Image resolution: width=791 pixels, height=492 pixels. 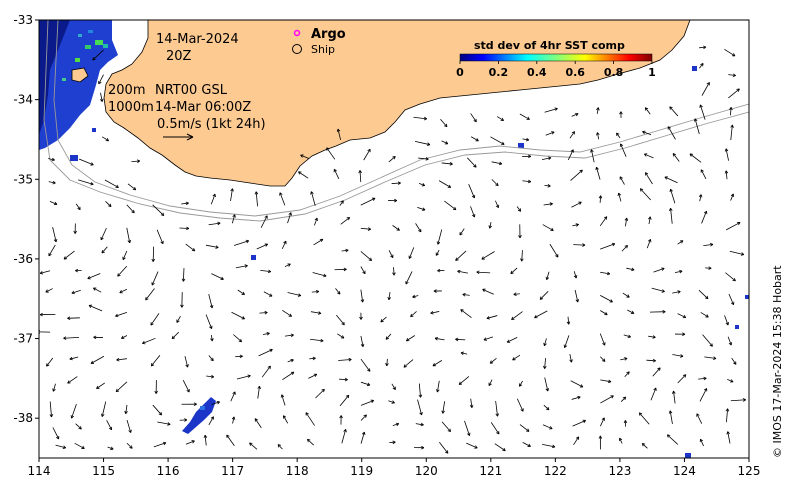 I want to click on y-tick-label: -34, so click(x=23, y=100).